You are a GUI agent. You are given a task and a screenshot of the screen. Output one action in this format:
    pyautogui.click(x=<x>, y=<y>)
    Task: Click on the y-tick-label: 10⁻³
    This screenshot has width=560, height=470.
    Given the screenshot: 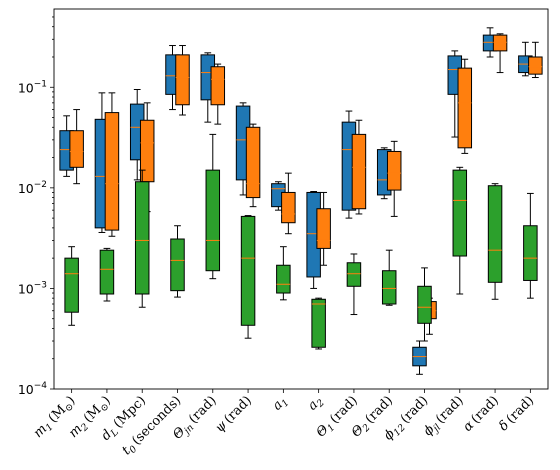 What is the action you would take?
    pyautogui.click(x=32, y=288)
    